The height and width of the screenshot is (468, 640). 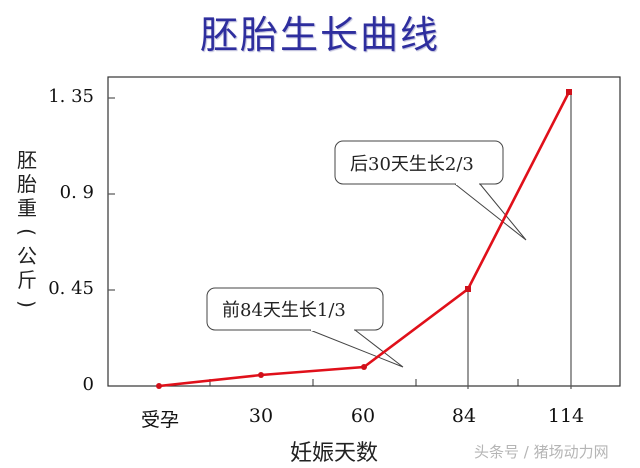 What do you see at coordinates (76, 192) in the screenshot?
I see `y-tick-label: 0. 9` at bounding box center [76, 192].